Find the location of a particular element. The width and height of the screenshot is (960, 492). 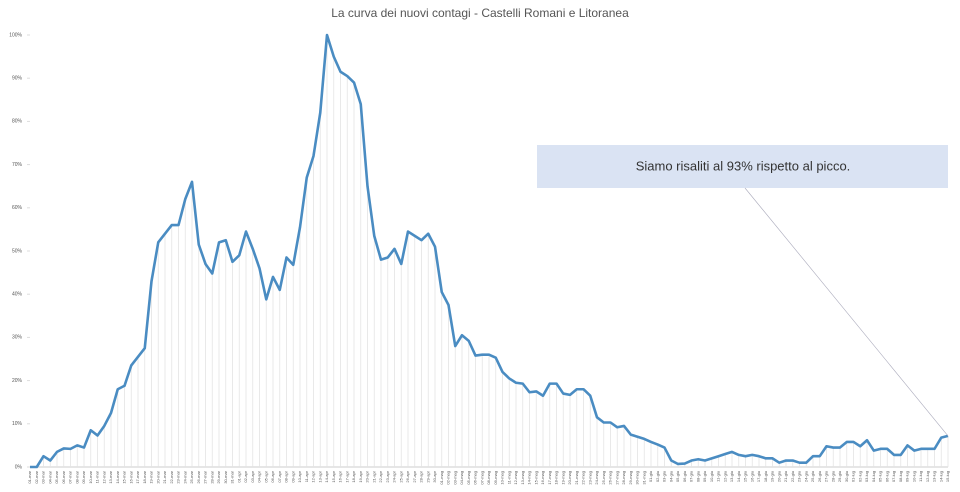

x-tick-label: 15-mag is located at coordinates (535, 478).